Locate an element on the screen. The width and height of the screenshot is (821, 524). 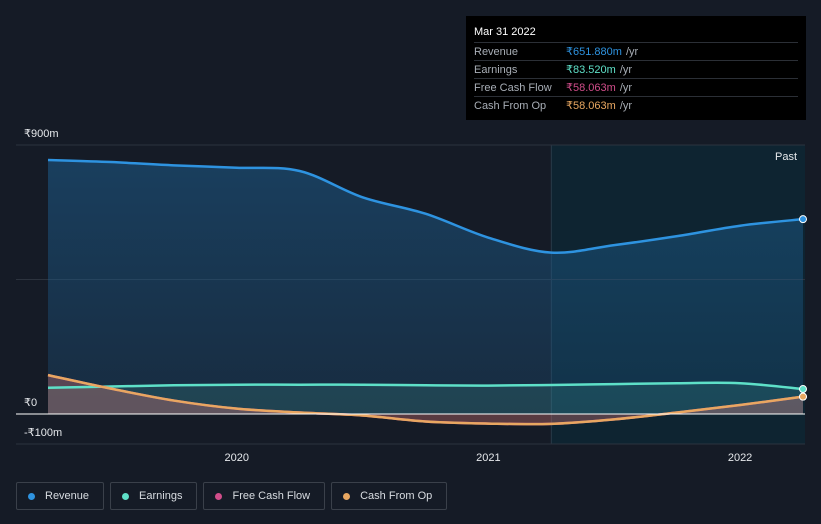
legend-item-free-cash-flow: Free Cash Flow is located at coordinates (264, 496).